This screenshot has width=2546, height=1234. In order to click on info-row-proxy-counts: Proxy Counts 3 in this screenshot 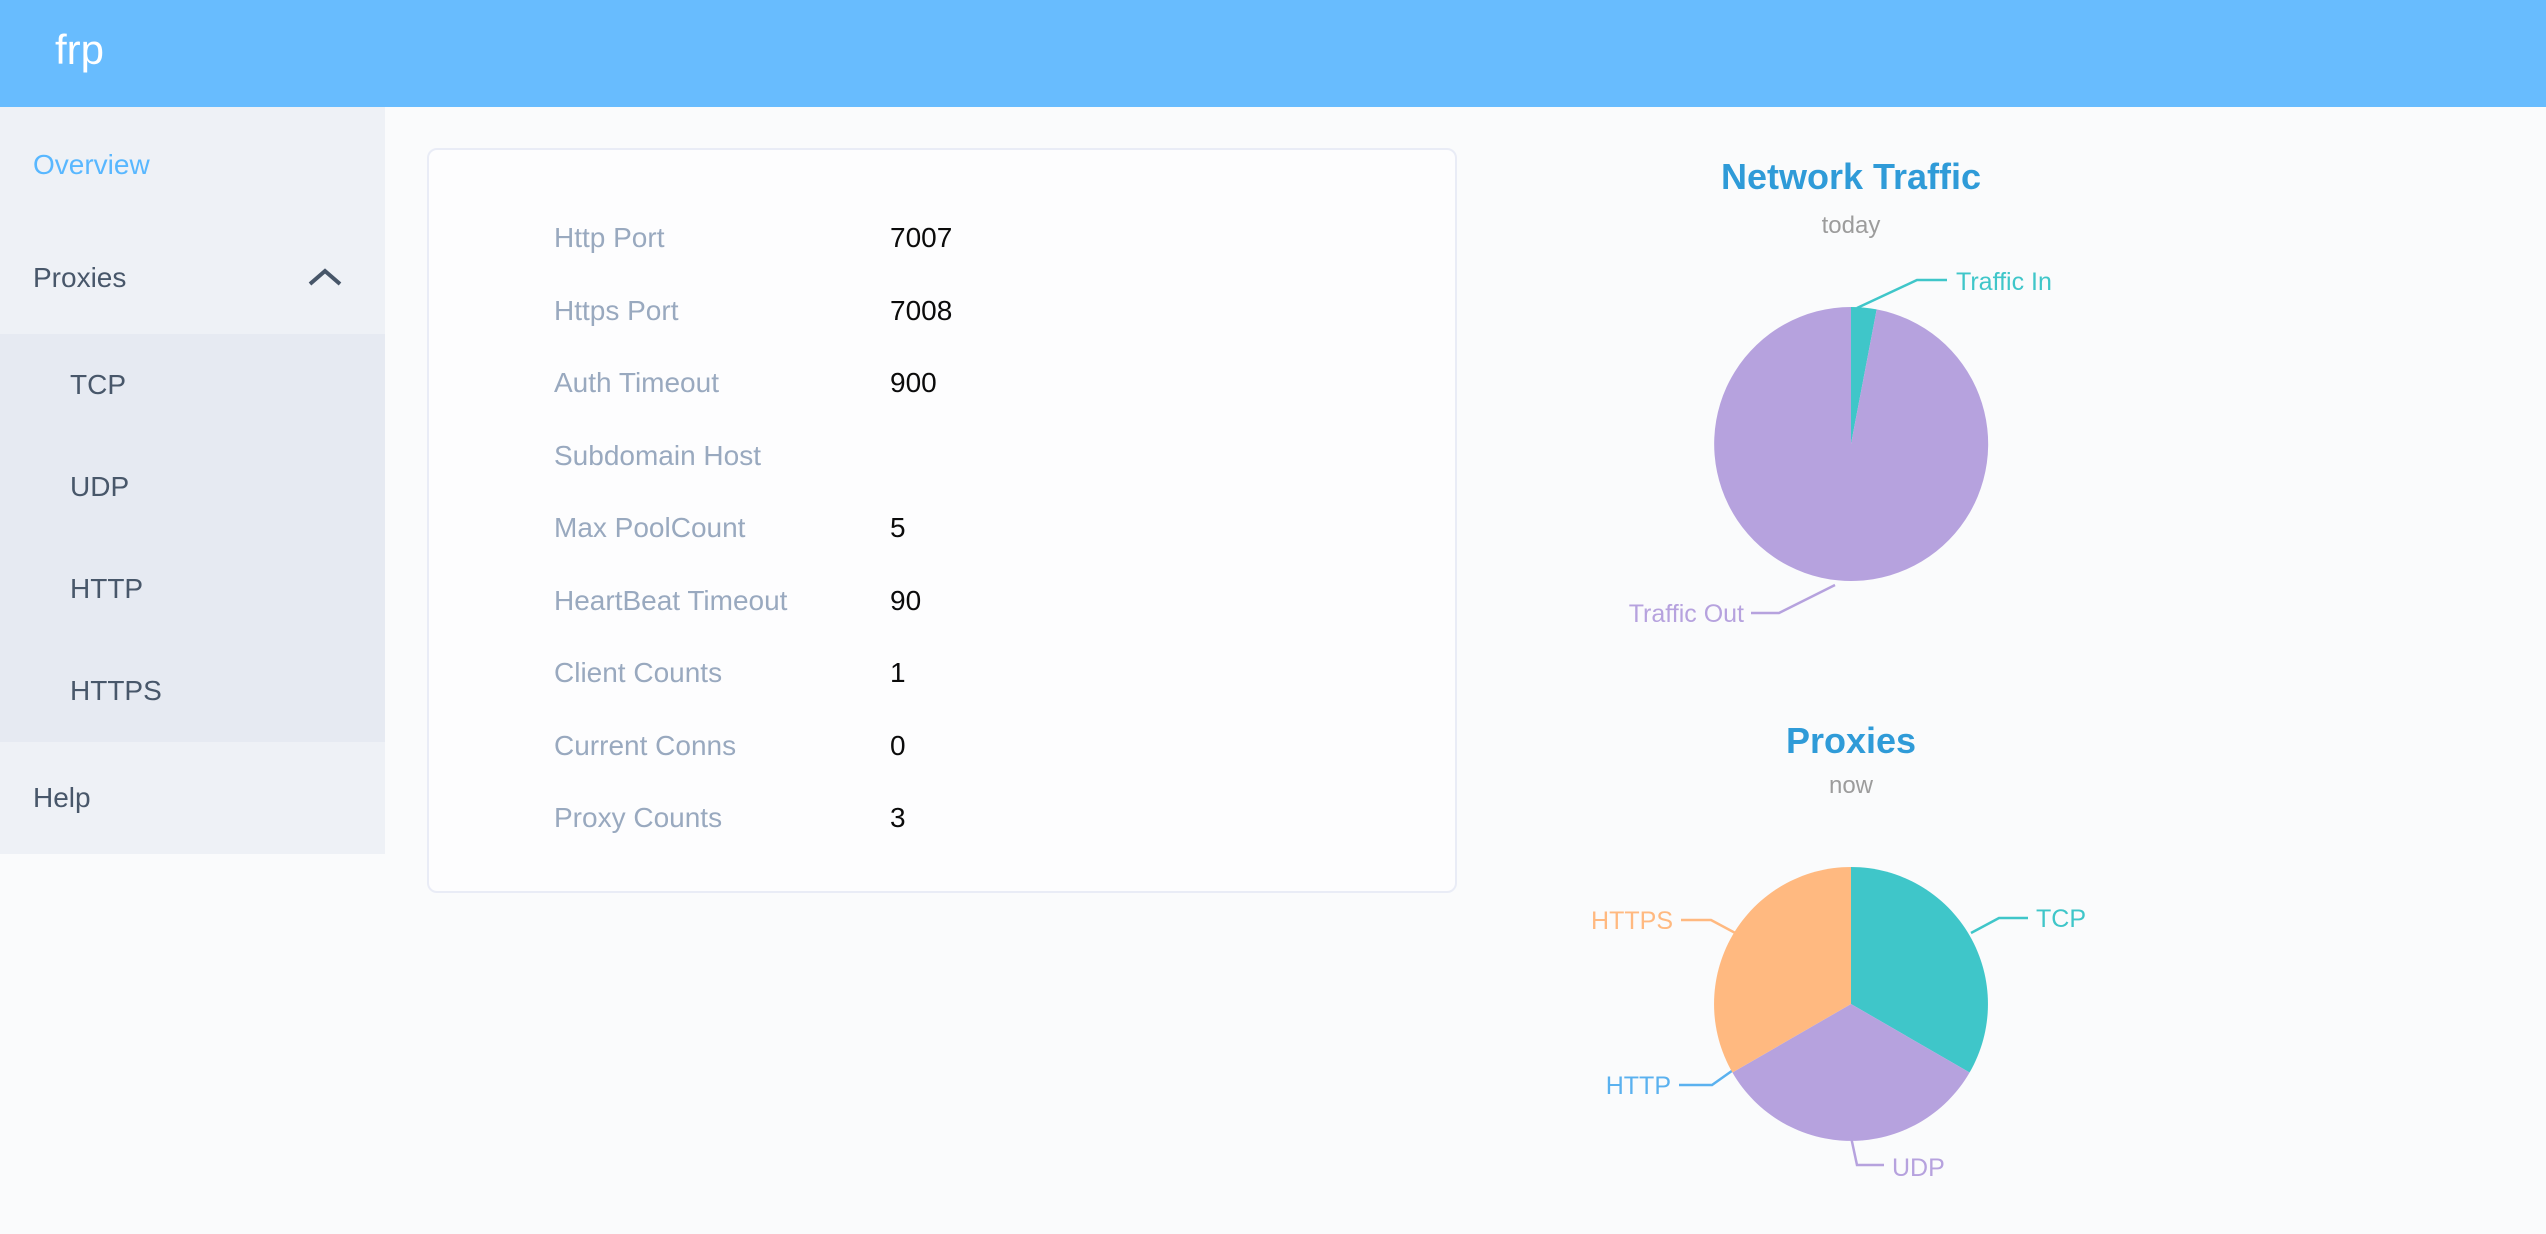, I will do `click(942, 818)`.